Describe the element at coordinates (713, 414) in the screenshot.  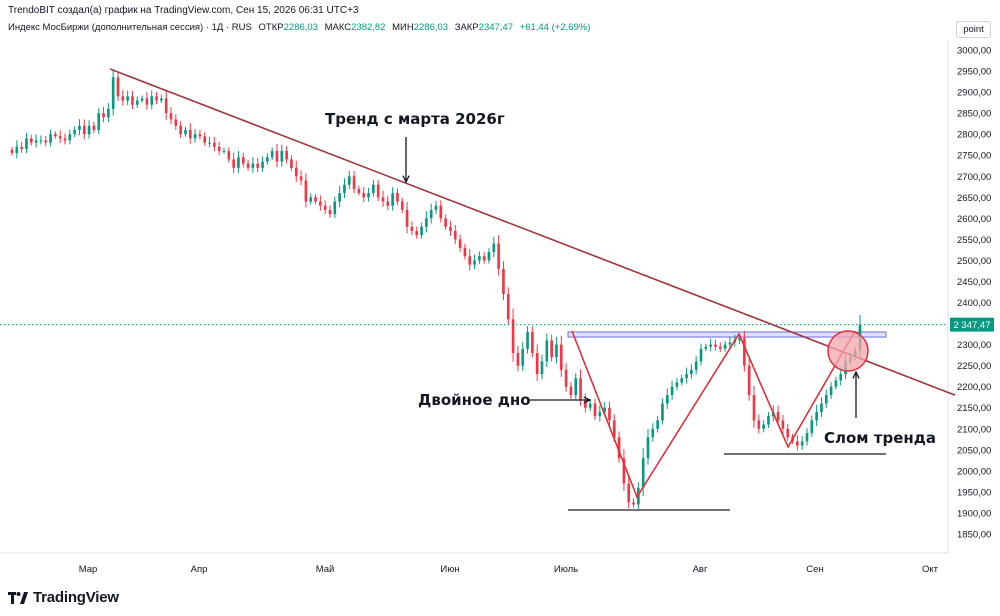
I see `double-bottom-pattern` at that location.